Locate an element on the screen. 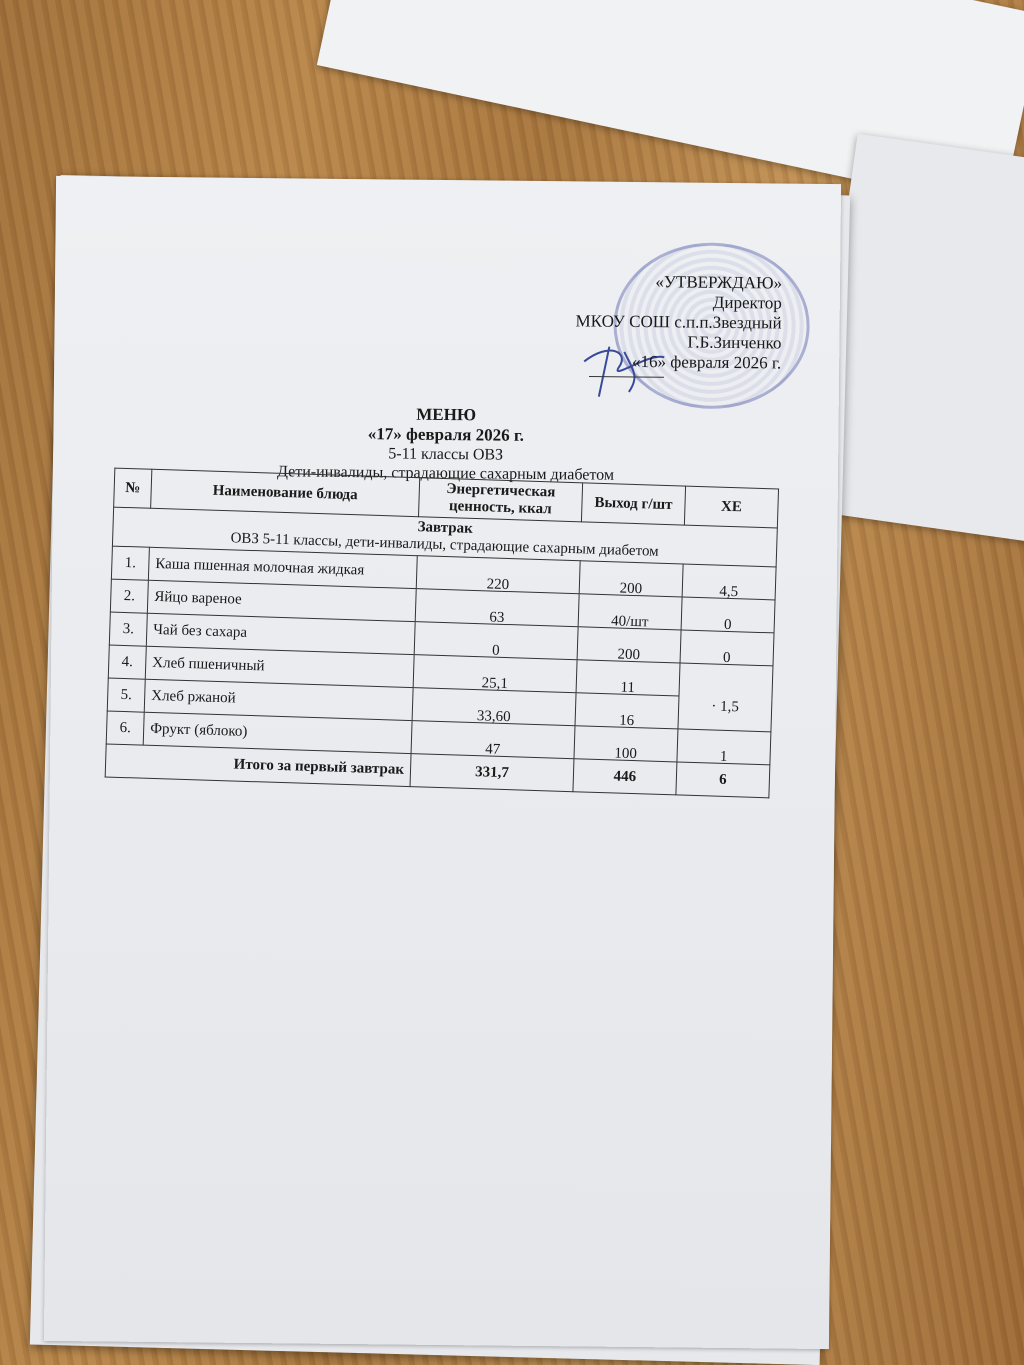 This screenshot has width=1024, height=1365. dish-output: 11 is located at coordinates (628, 677).